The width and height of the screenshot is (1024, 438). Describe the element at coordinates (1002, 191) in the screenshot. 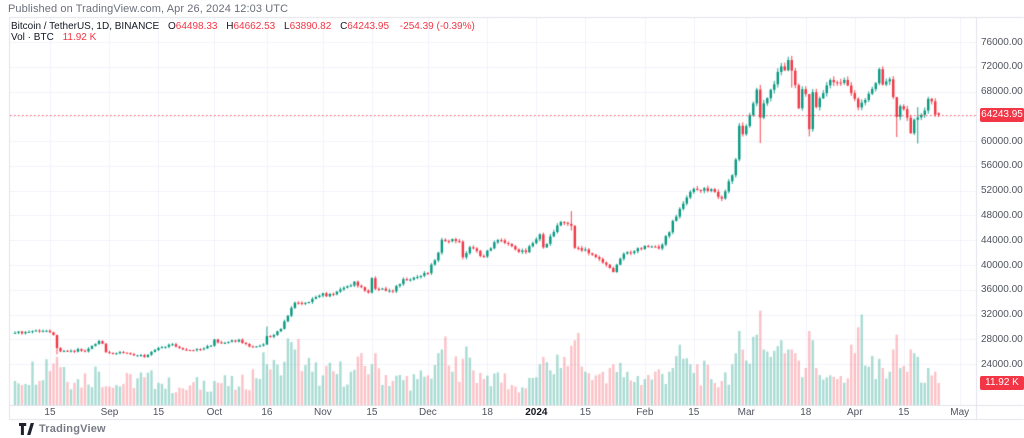

I see `price-axis-label: 52000.00` at that location.